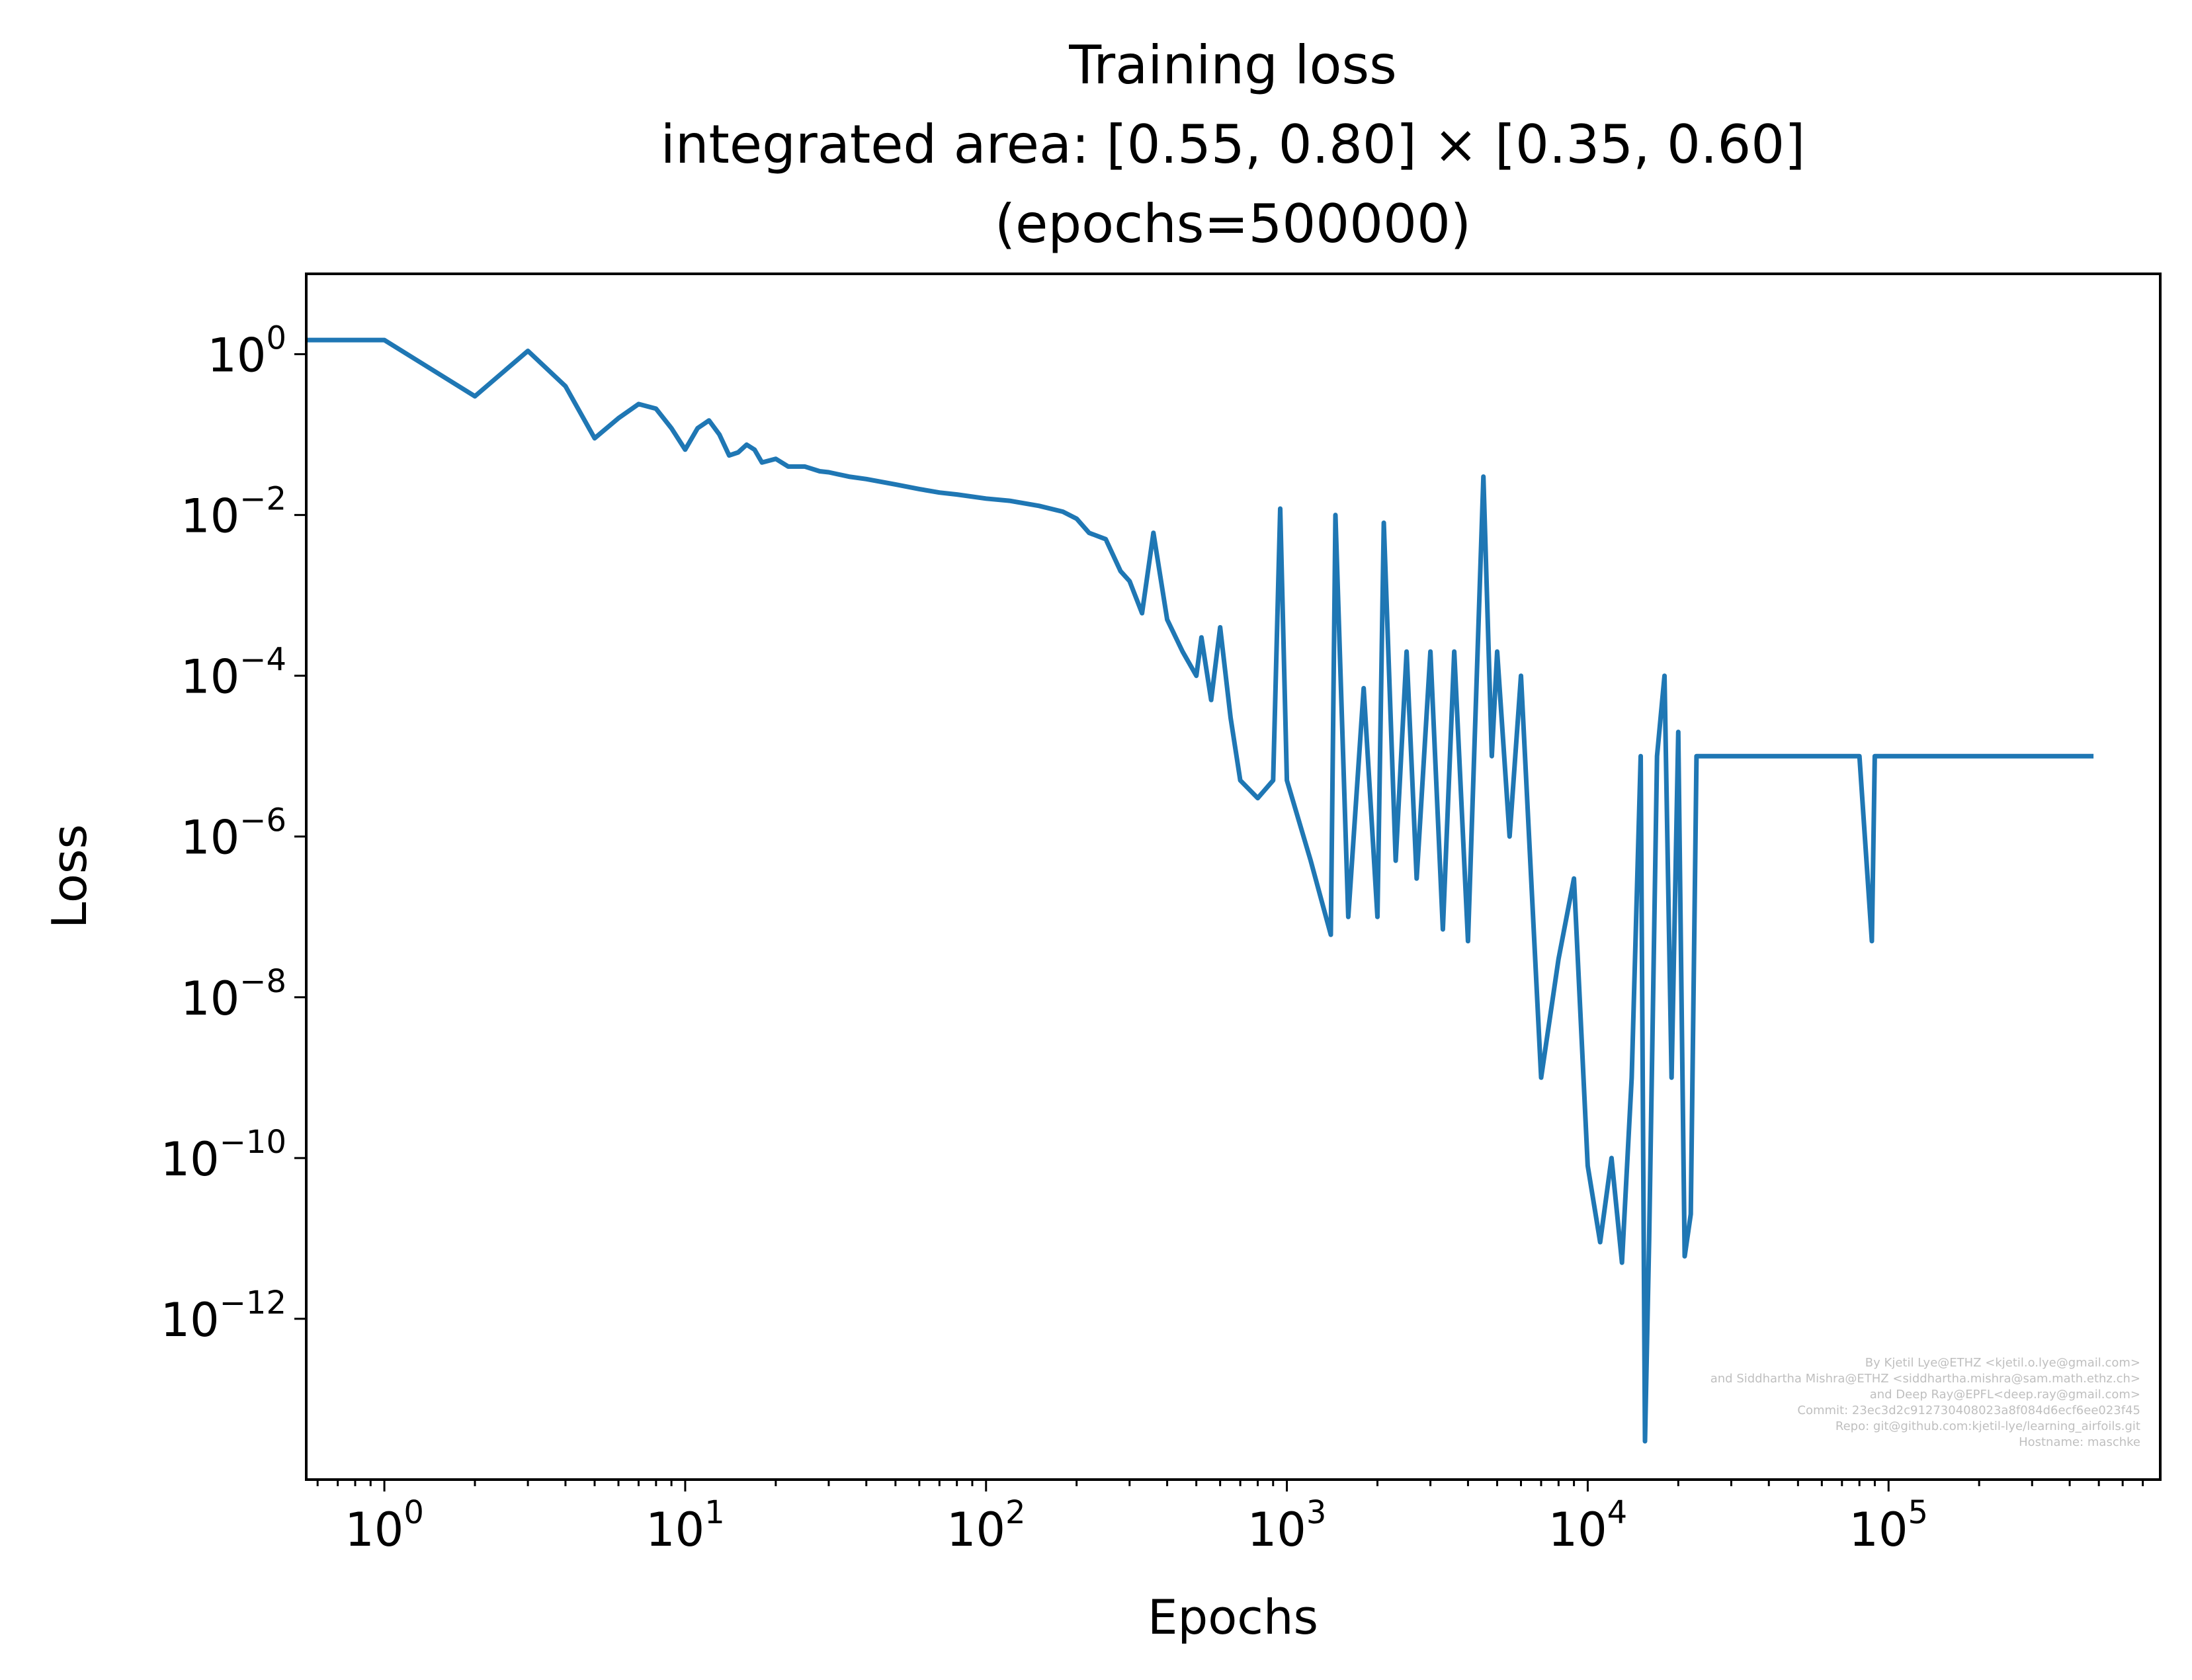 Image resolution: width=2192 pixels, height=1680 pixels. I want to click on y-tick-label: 10⁻¹², so click(223, 1315).